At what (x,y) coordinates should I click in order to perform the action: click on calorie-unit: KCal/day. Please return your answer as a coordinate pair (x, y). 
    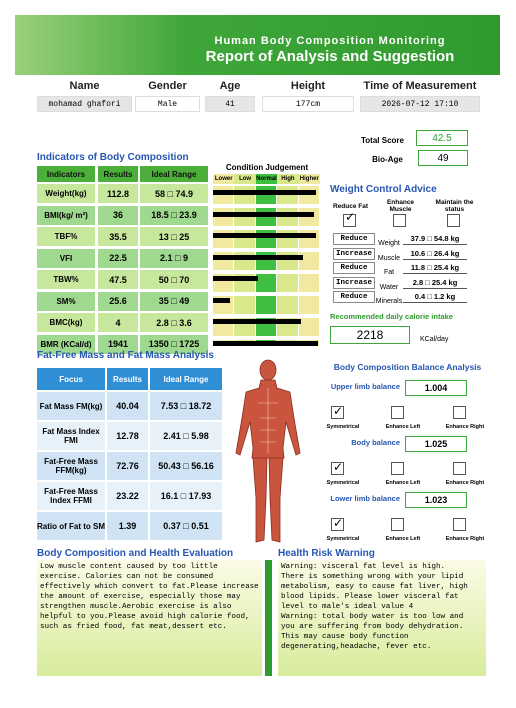
    Looking at the image, I should click on (434, 339).